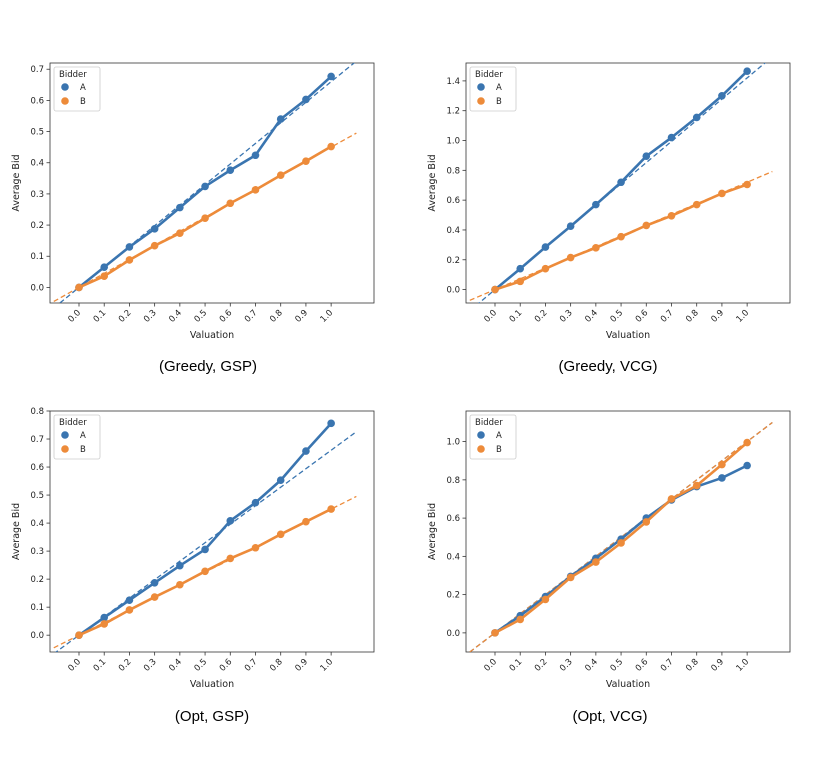 The height and width of the screenshot is (757, 820). What do you see at coordinates (205, 541) in the screenshot?
I see `fit-line-A` at bounding box center [205, 541].